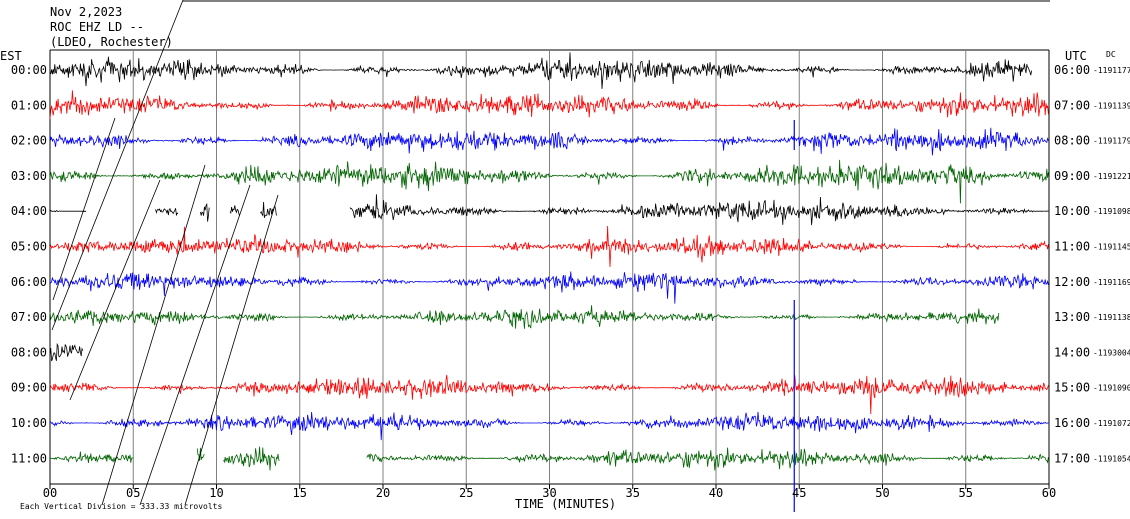 The width and height of the screenshot is (1130, 519). Describe the element at coordinates (1072, 176) in the screenshot. I see `utc-label: 09:00` at that location.